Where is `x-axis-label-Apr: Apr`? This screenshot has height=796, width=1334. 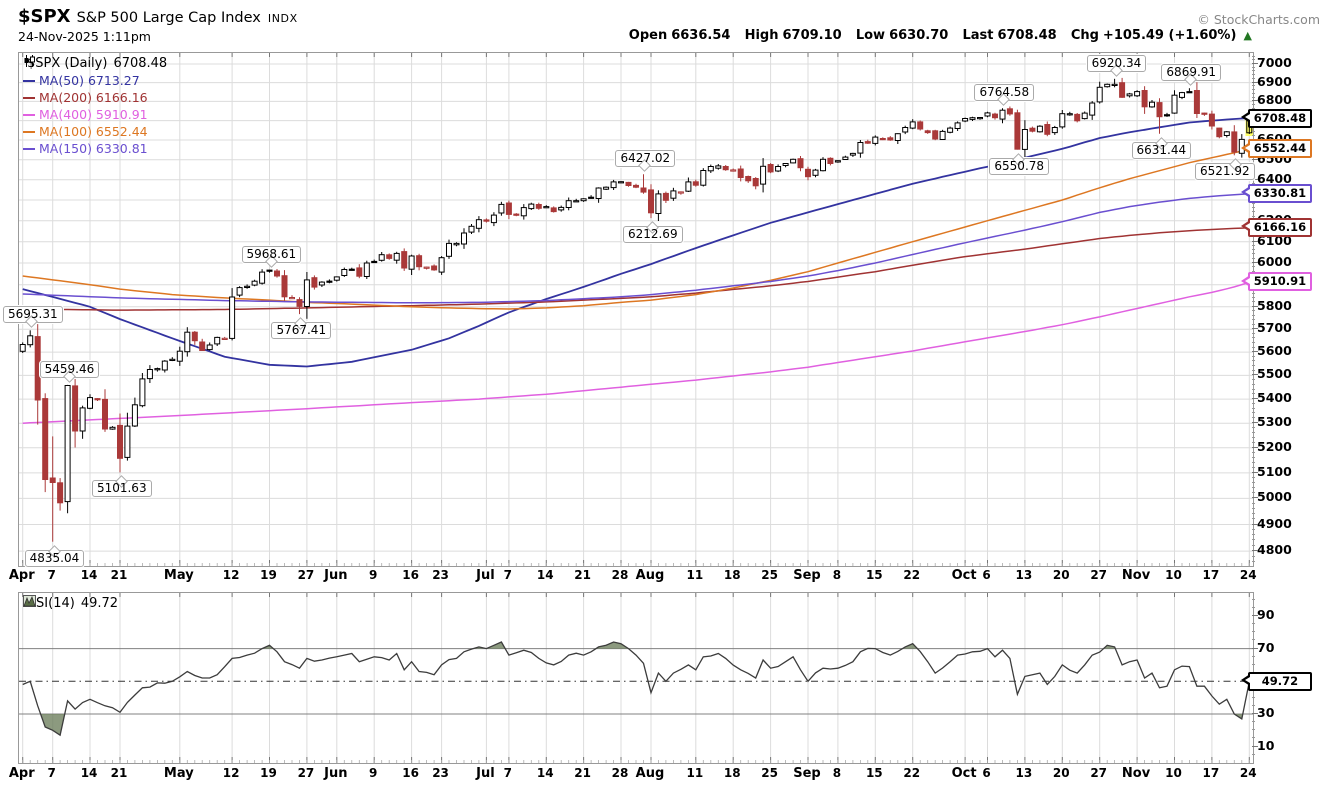
x-axis-label-Apr: Apr is located at coordinates (21, 575).